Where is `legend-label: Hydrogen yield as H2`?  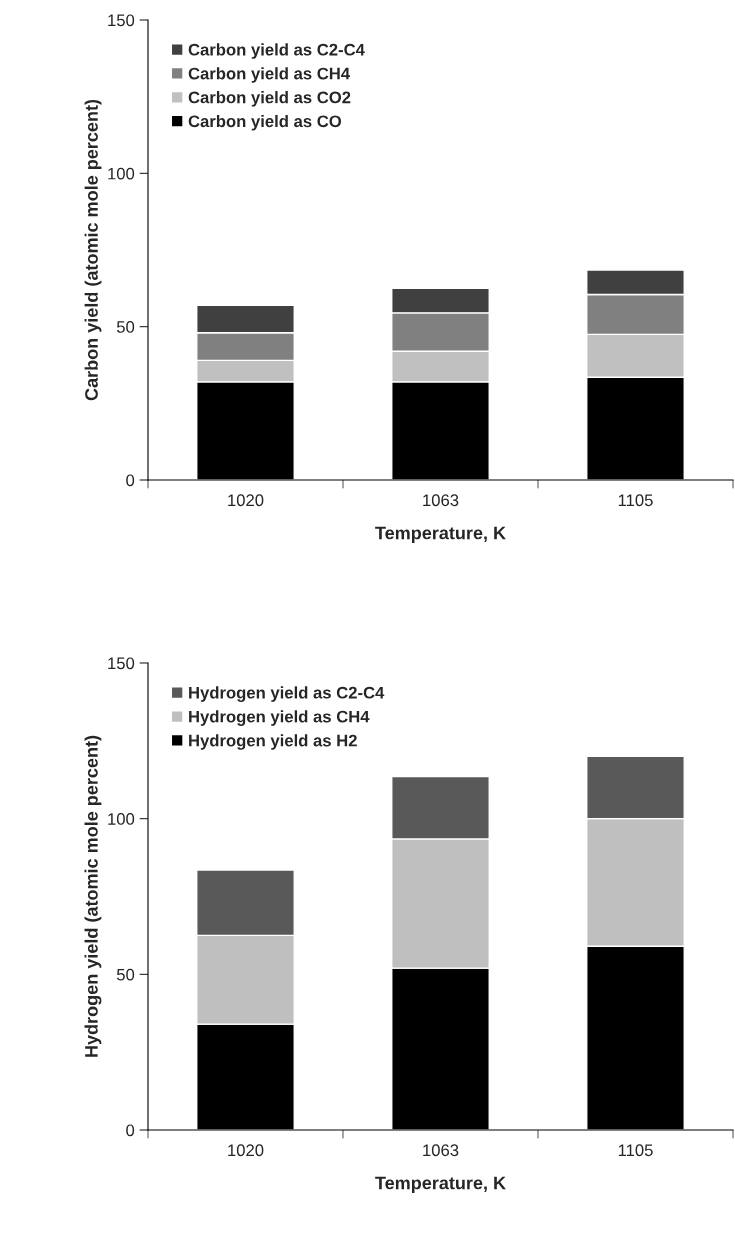
legend-label: Hydrogen yield as H2 is located at coordinates (273, 742).